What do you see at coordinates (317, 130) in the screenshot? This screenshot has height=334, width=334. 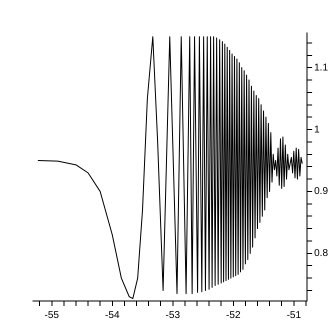 I see `y-tick-label: 1` at bounding box center [317, 130].